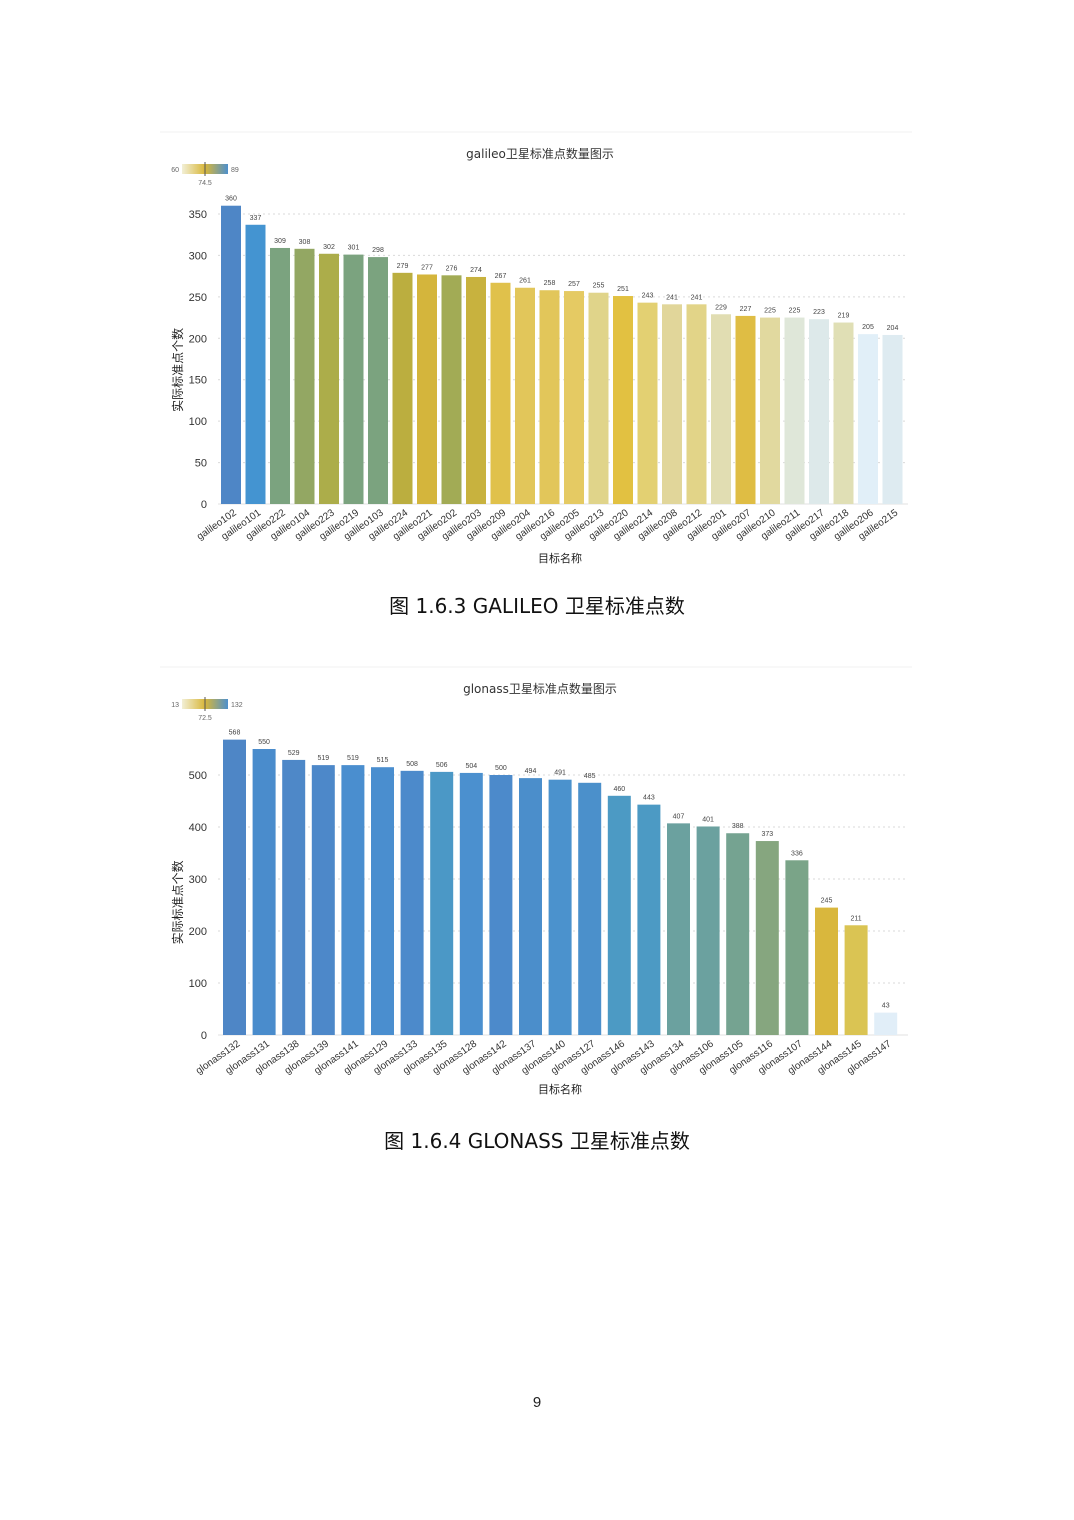 This screenshot has height=1520, width=1074. What do you see at coordinates (708, 819) in the screenshot?
I see `glonass-data-label-glonass106: 401` at bounding box center [708, 819].